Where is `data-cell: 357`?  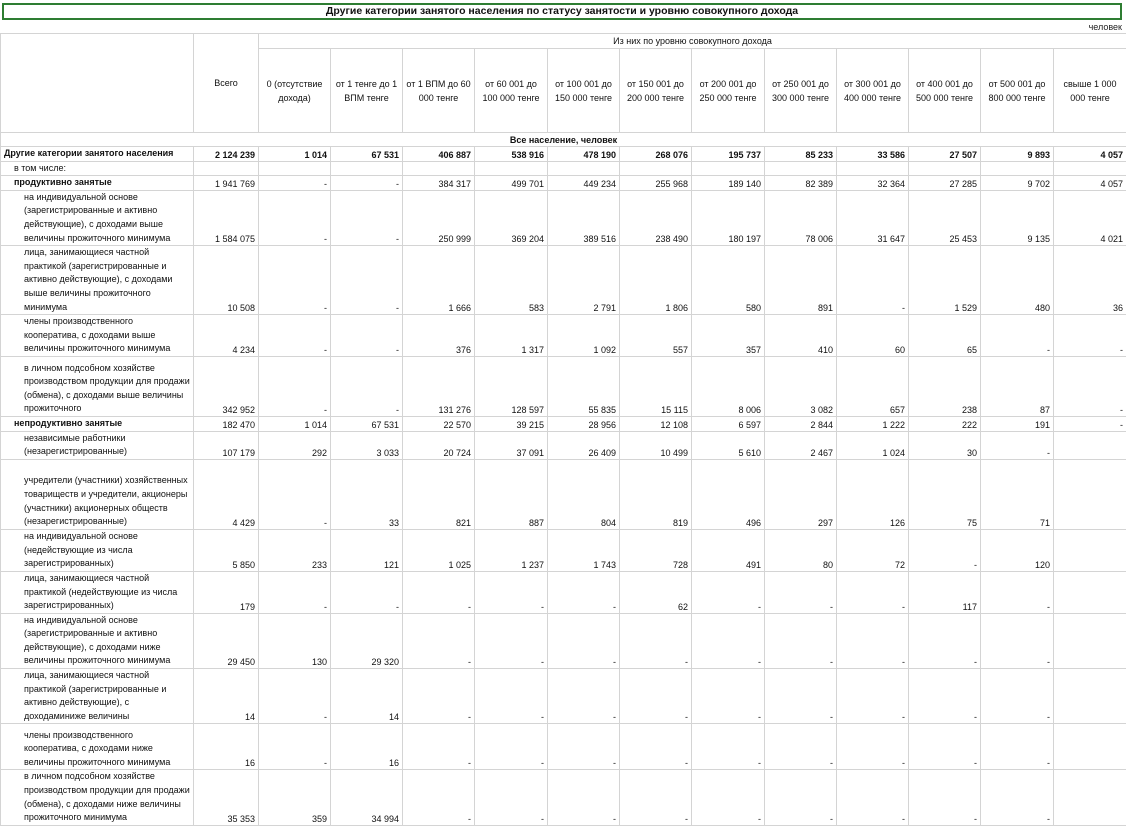 data-cell: 357 is located at coordinates (728, 336).